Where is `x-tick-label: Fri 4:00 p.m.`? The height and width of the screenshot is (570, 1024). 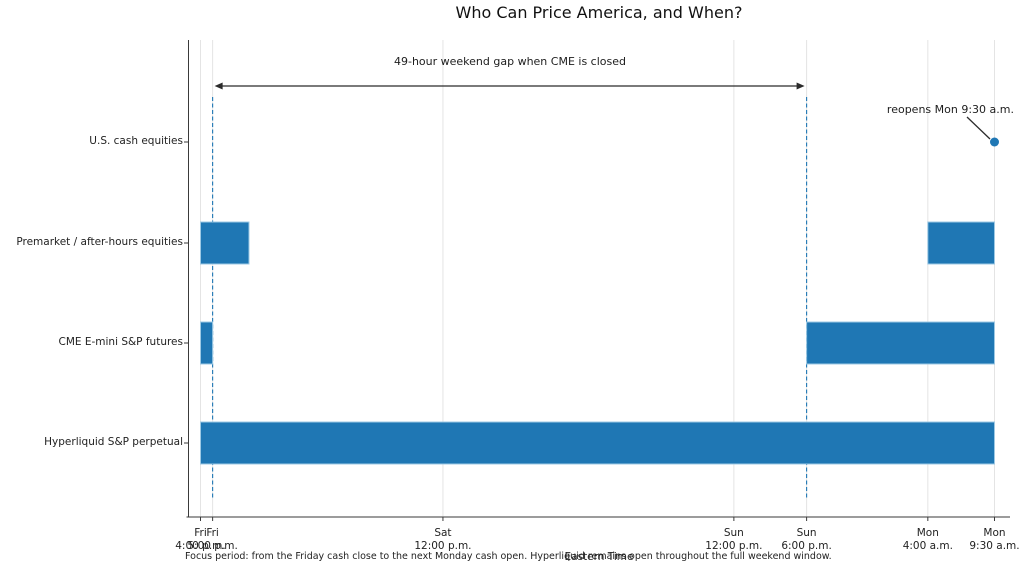 x-tick-label: Fri 4:00 p.m. is located at coordinates (200, 539).